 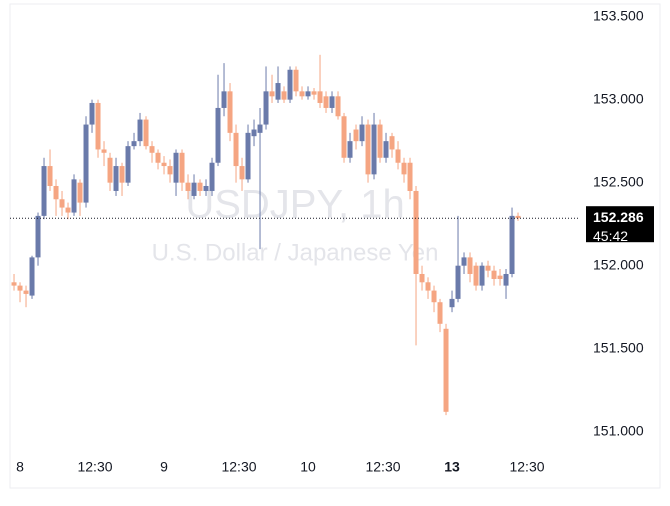 I want to click on y-tick-label: 152.000, so click(x=618, y=264).